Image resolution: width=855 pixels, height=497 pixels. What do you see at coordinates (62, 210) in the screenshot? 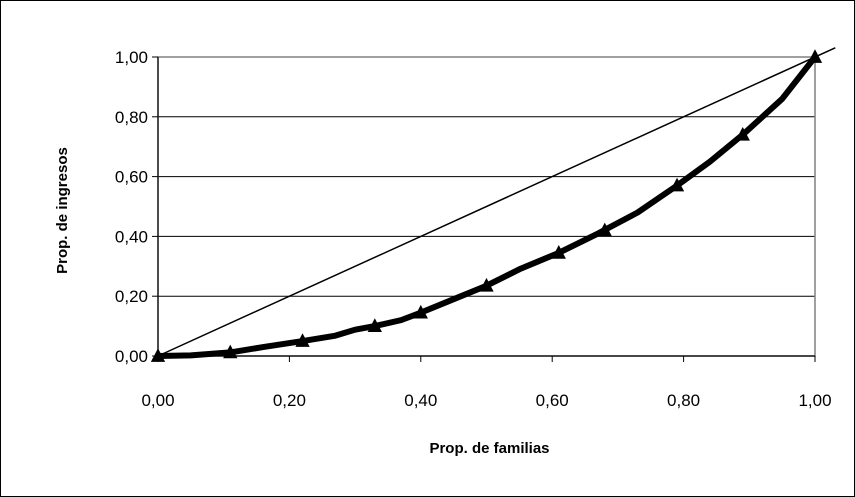
I see `y-axis-title: Prop. de ingresos` at bounding box center [62, 210].